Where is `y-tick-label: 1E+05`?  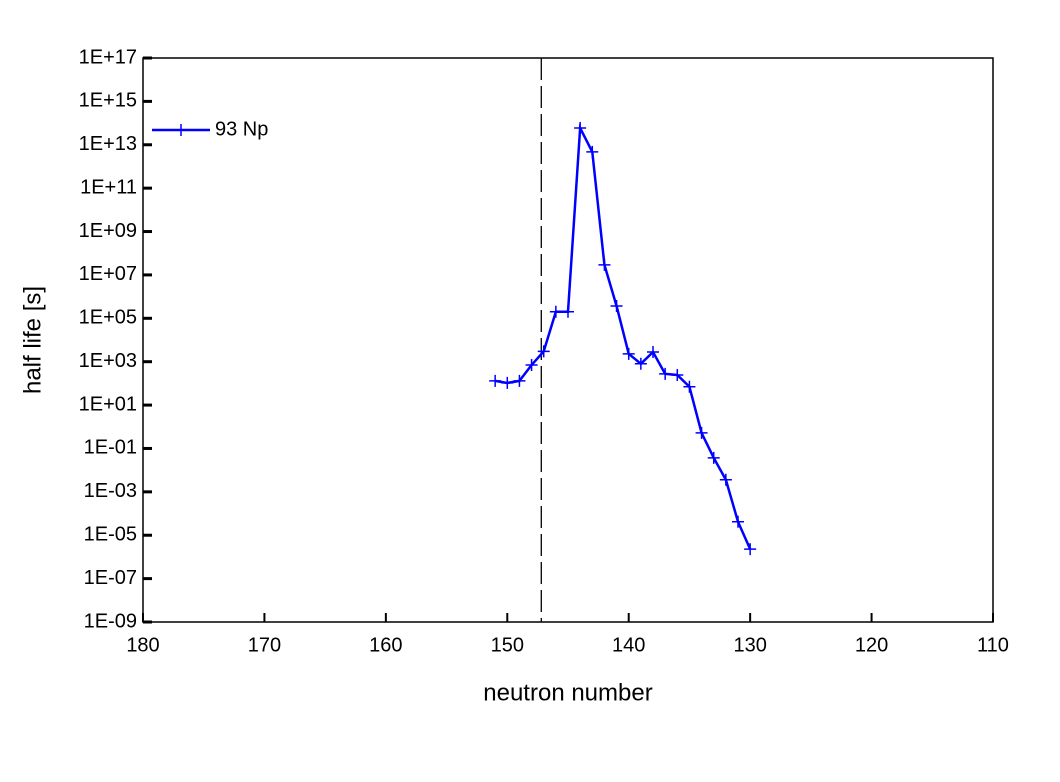
y-tick-label: 1E+05 is located at coordinates (108, 318).